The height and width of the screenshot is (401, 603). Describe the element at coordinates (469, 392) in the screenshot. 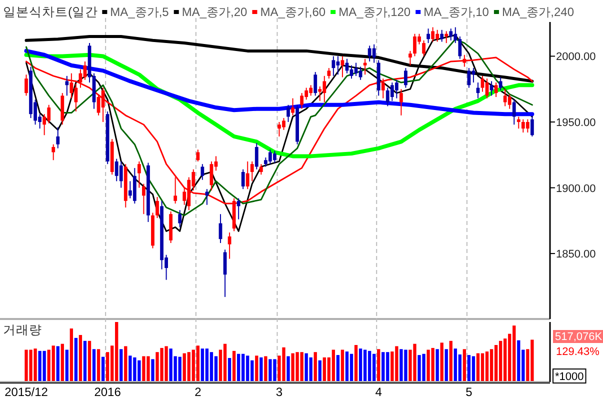

I see `x-tick-label: 5` at that location.